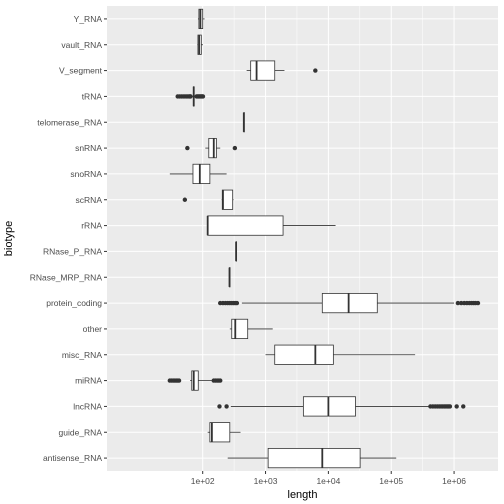 The width and height of the screenshot is (504, 504). I want to click on box-snoRNA, so click(198, 174).